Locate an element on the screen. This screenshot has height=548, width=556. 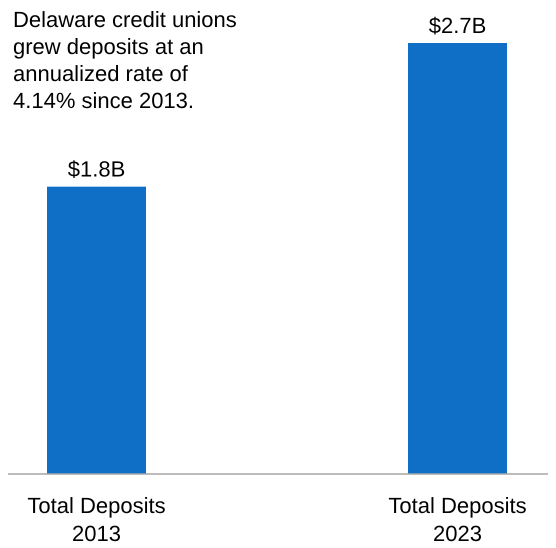
data-label: $2.7B is located at coordinates (457, 25).